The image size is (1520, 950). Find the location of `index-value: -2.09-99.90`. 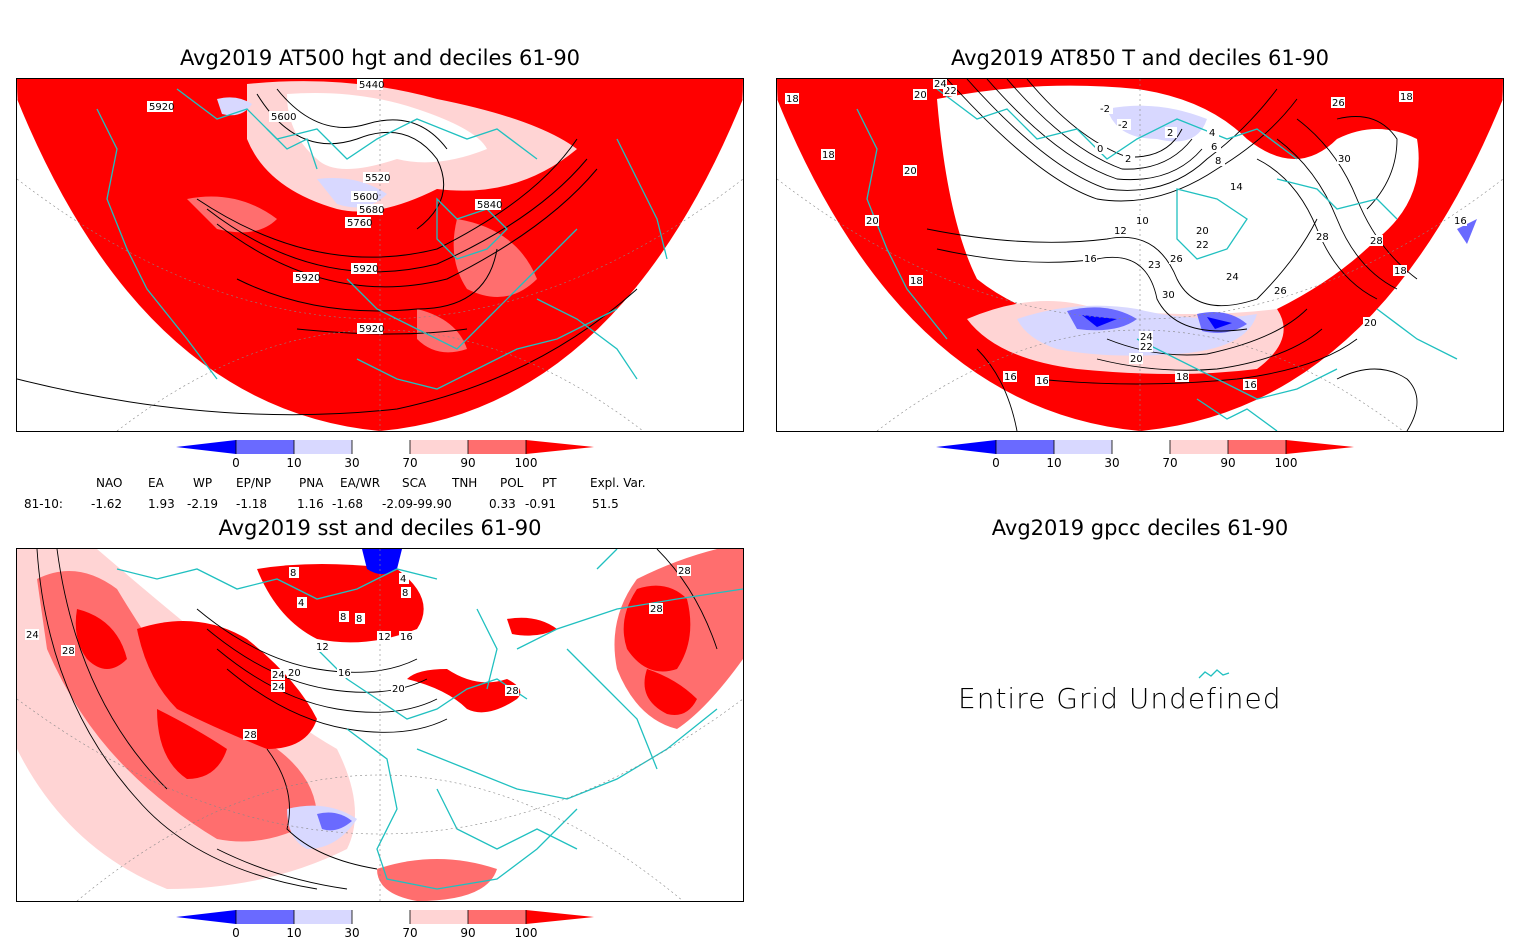

index-value: -2.09-99.90 is located at coordinates (417, 504).